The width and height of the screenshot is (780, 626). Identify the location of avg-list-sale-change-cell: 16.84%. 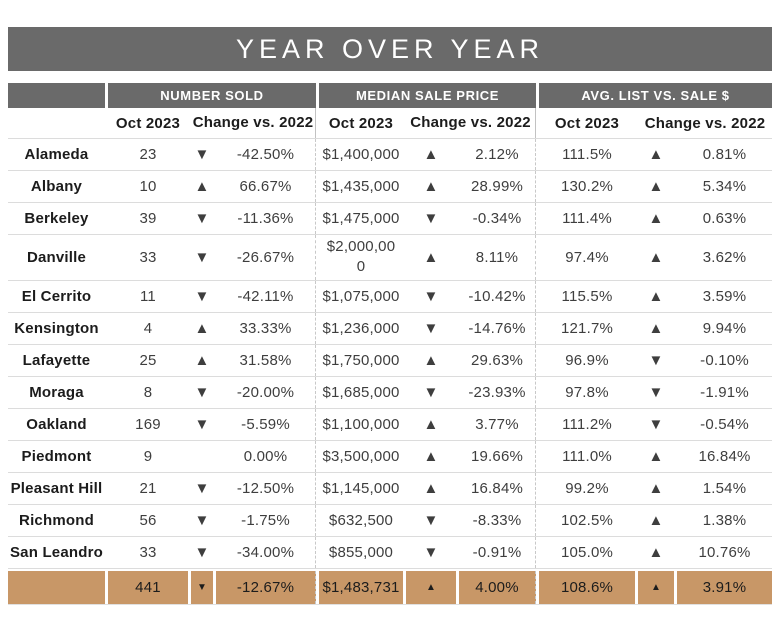
(724, 456).